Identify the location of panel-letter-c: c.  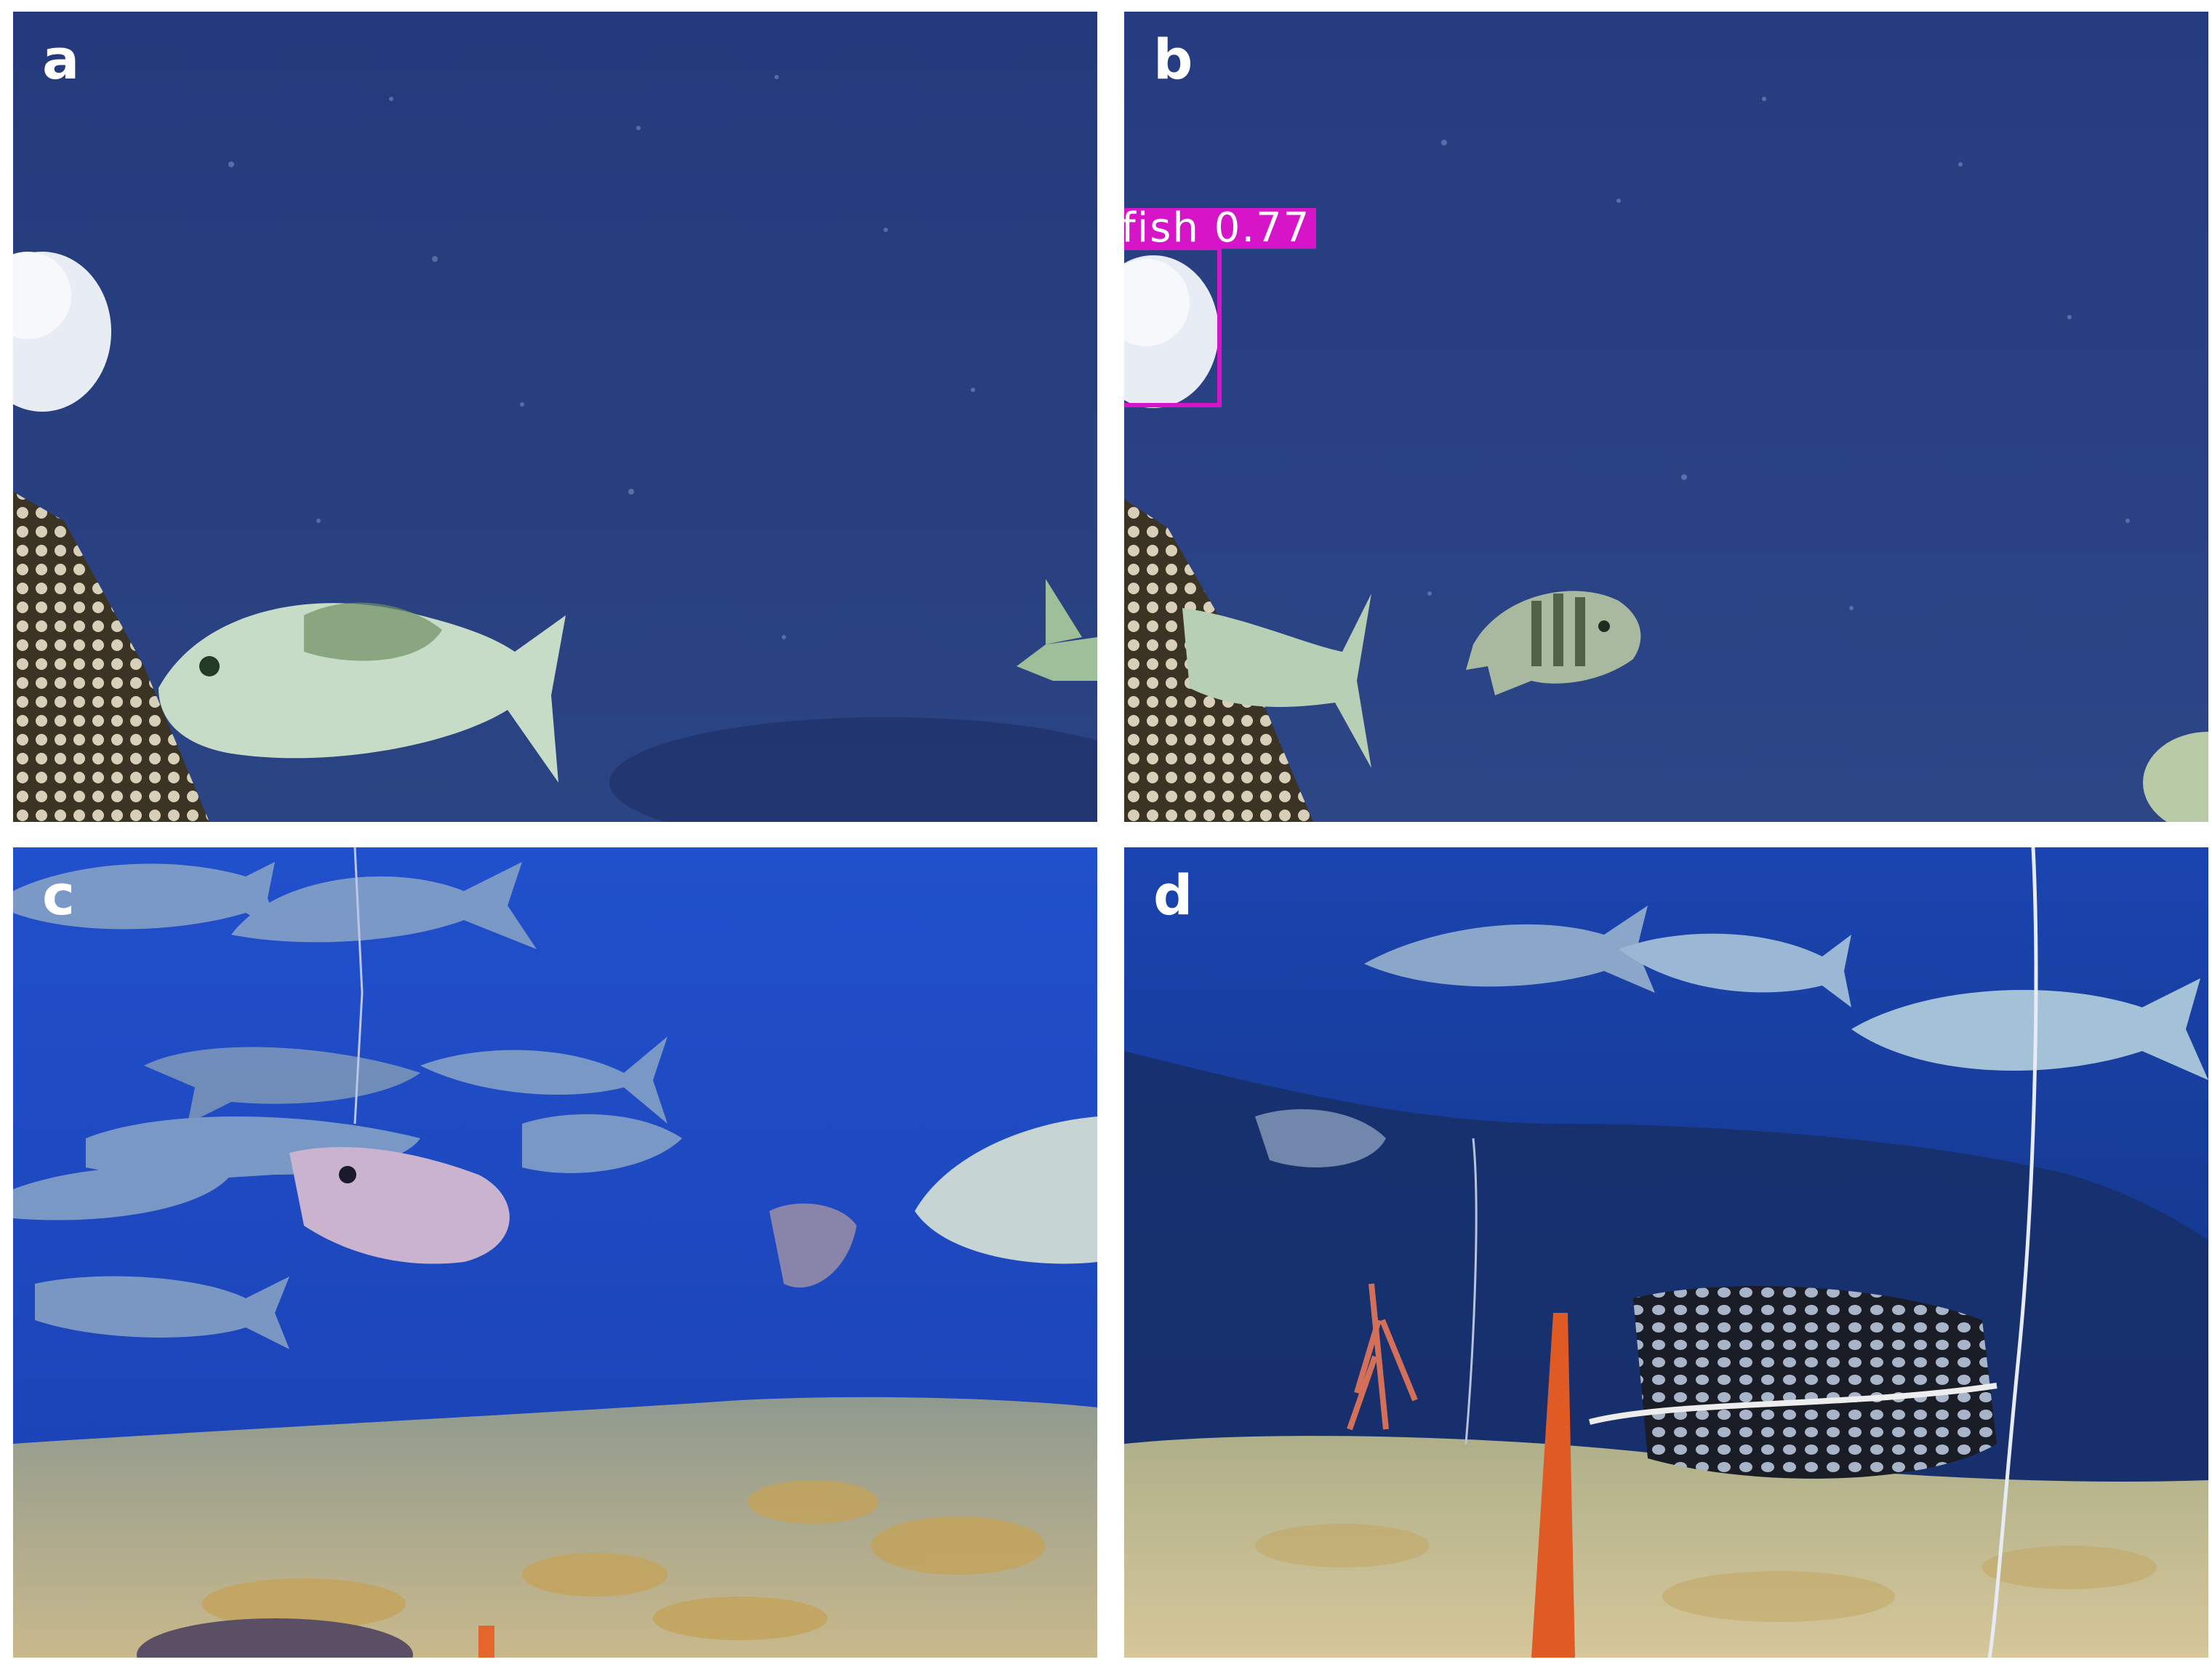
(59, 895).